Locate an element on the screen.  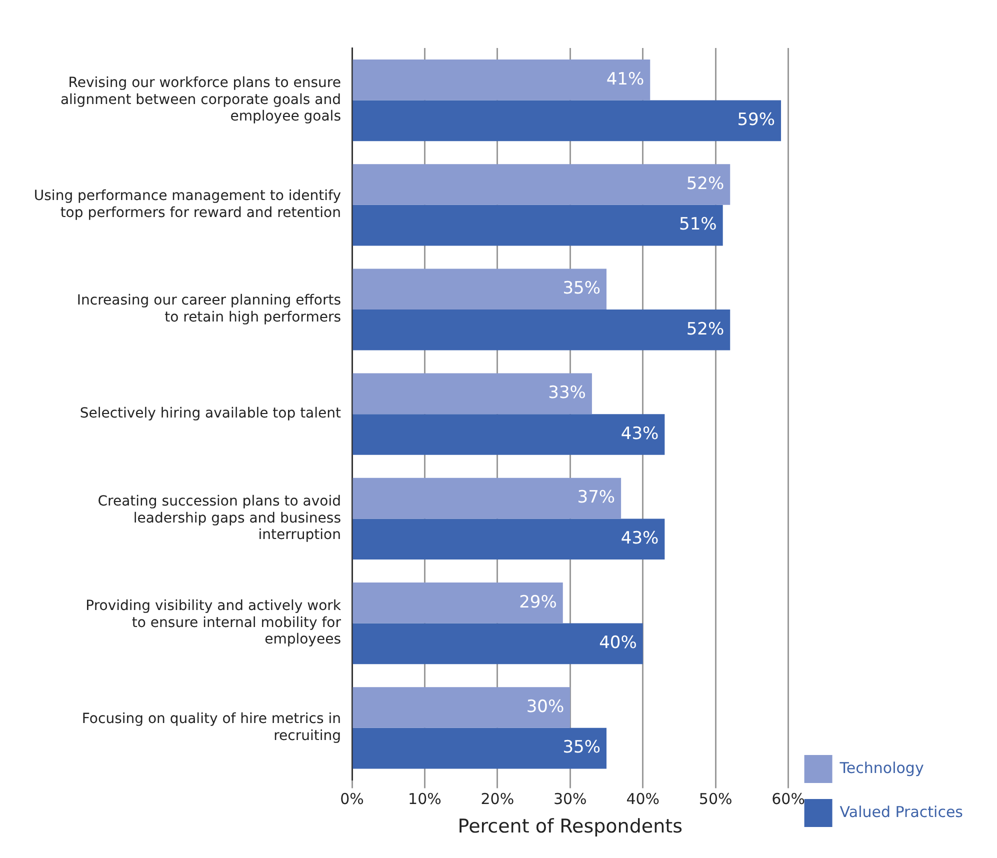
y-tick-label: Using performance management to identify top performers for reward and retention is located at coordinates (187, 204).